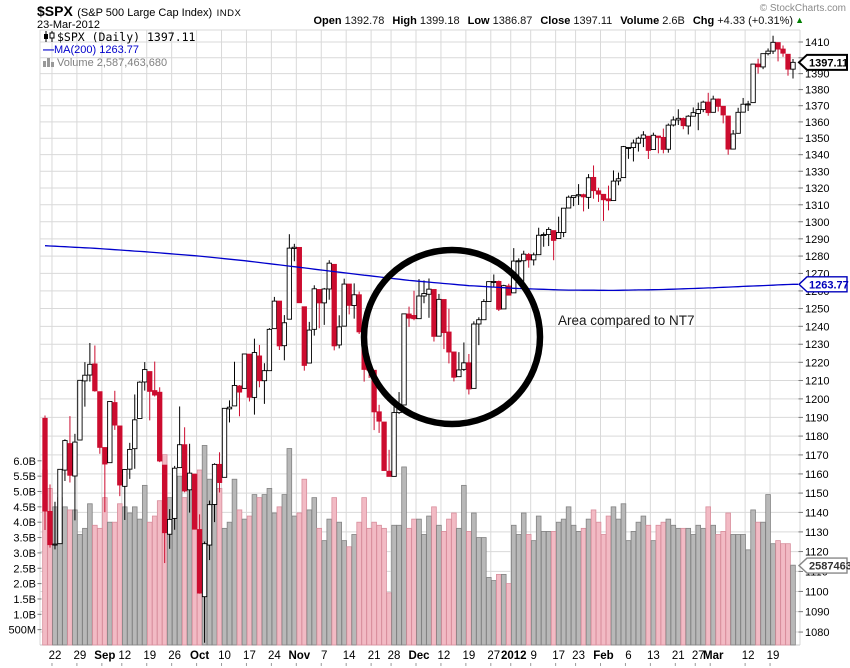 The height and width of the screenshot is (668, 850). I want to click on svg-text: 1150, so click(817, 494).